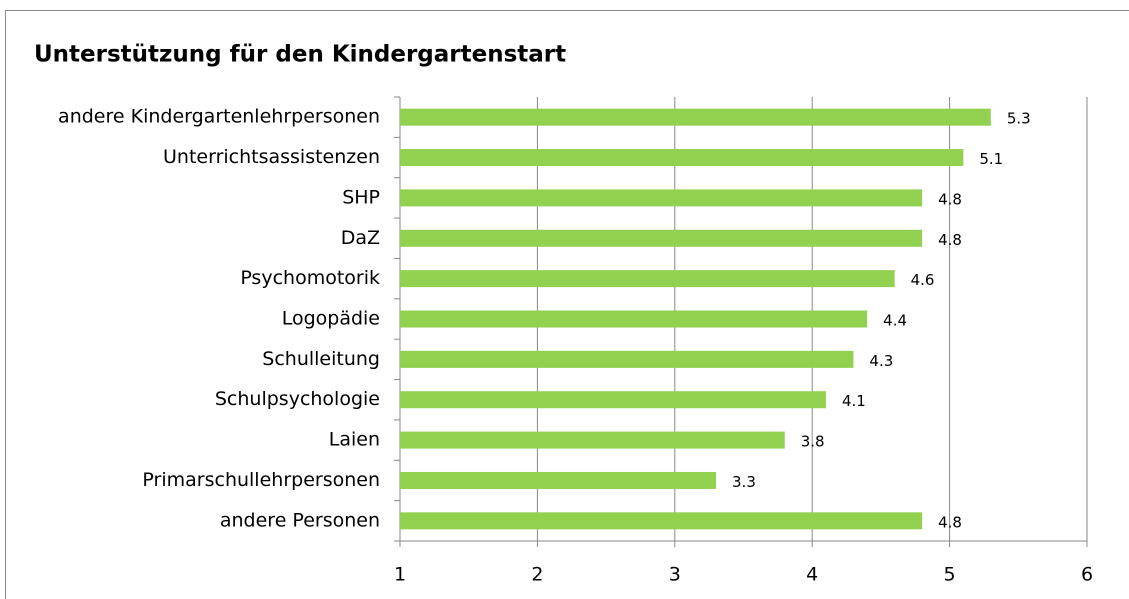  What do you see at coordinates (1087, 575) in the screenshot?
I see `x-tick-label: 6` at bounding box center [1087, 575].